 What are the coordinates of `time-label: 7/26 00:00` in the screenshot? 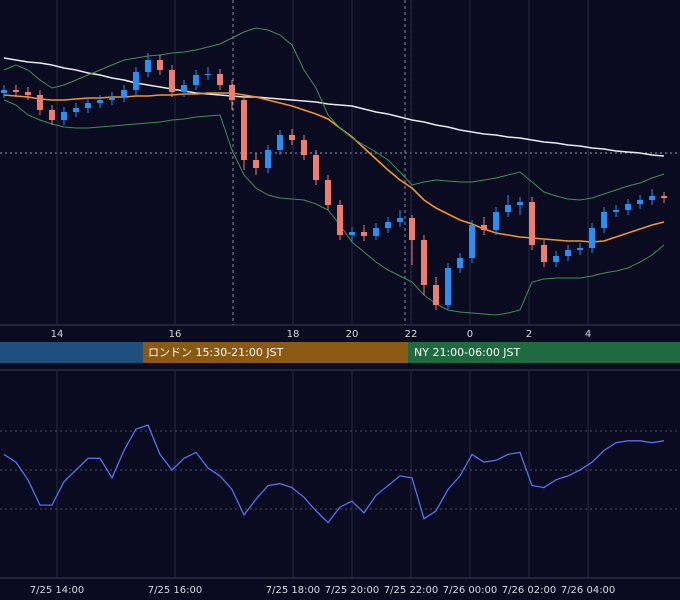 It's located at (470, 590).